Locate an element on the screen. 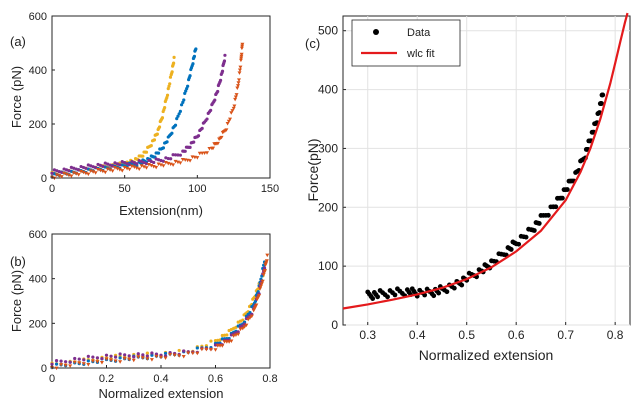 This screenshot has height=402, width=636. panel-c-xtick-label: 0.6 is located at coordinates (516, 335).